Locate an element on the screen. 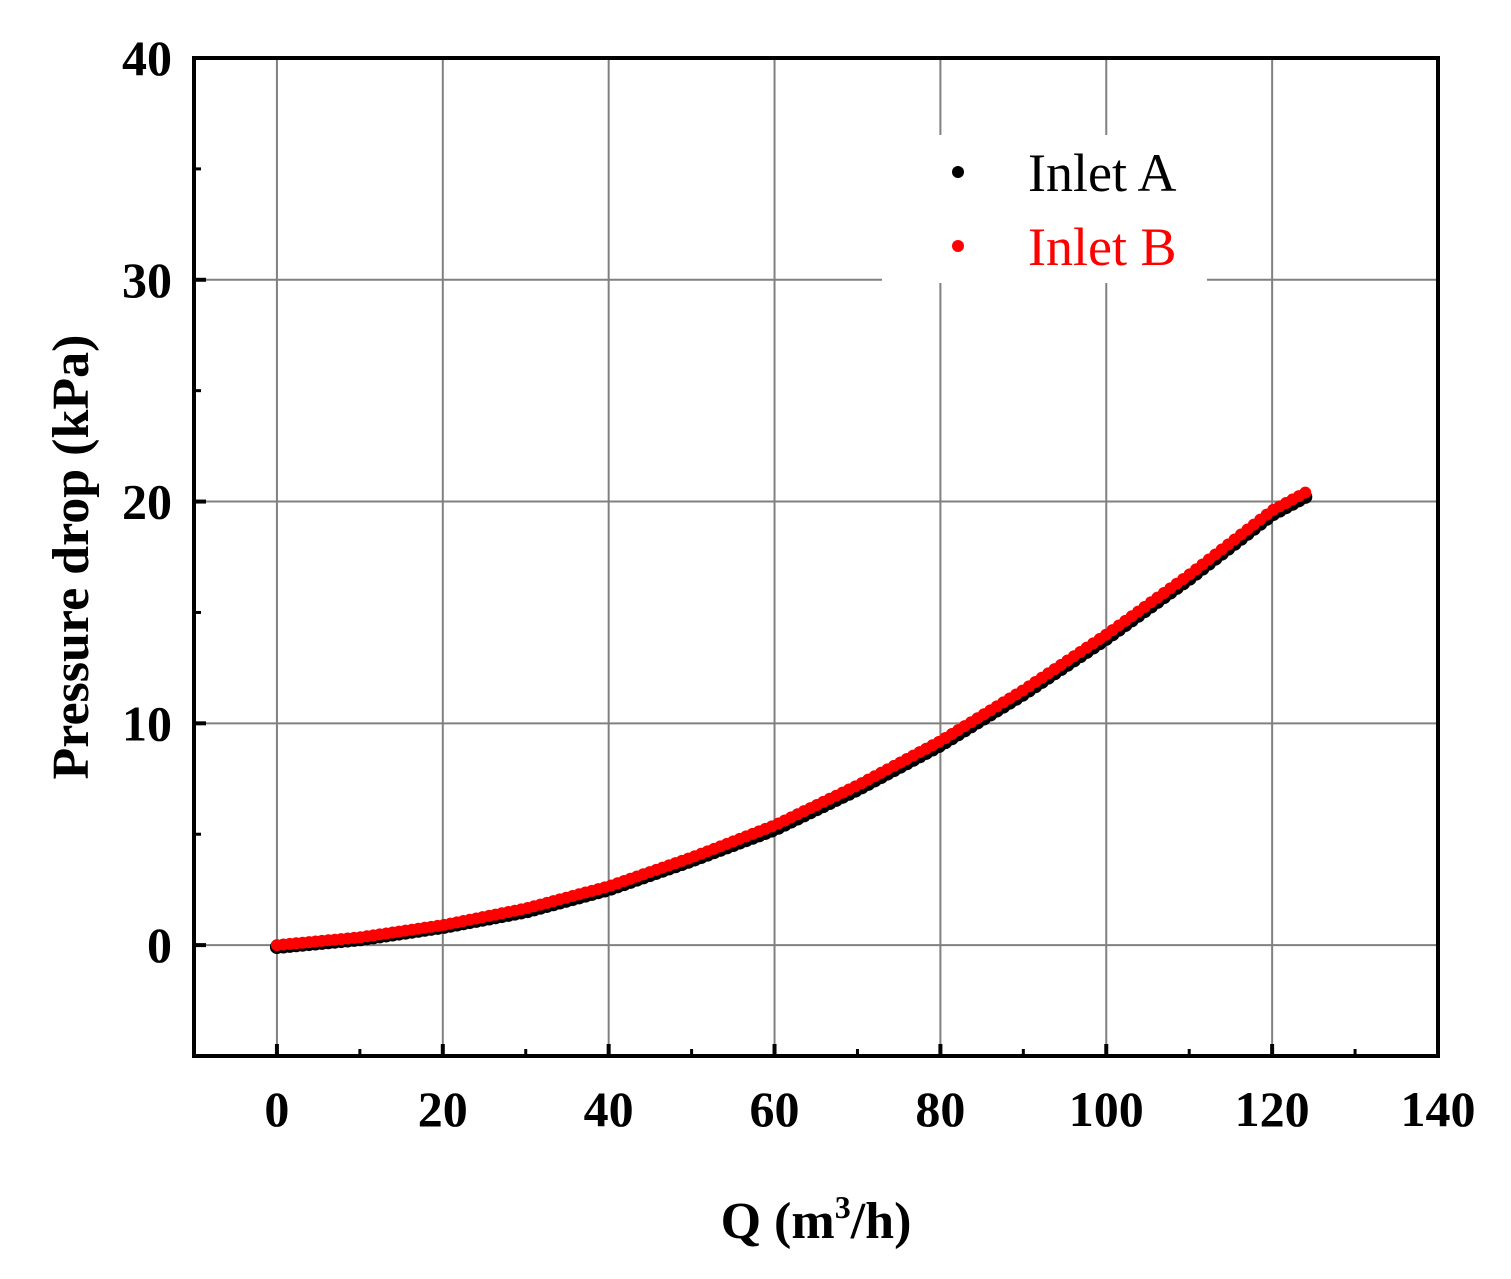  x-tick-label-60: 60 is located at coordinates (775, 1109).